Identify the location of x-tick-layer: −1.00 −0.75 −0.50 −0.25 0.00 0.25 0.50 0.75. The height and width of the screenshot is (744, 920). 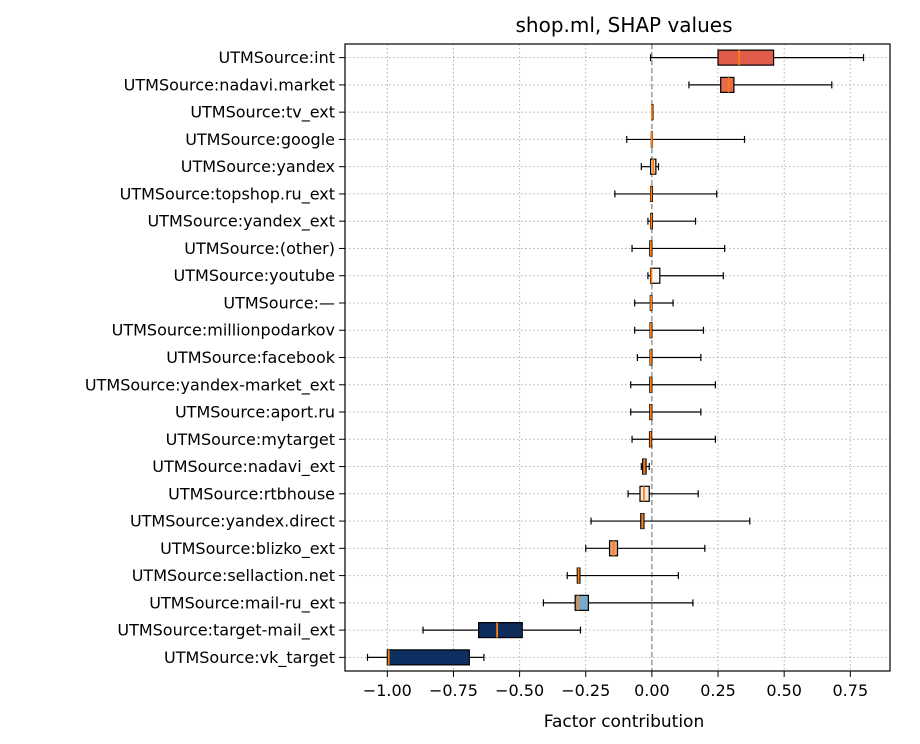
(615, 685).